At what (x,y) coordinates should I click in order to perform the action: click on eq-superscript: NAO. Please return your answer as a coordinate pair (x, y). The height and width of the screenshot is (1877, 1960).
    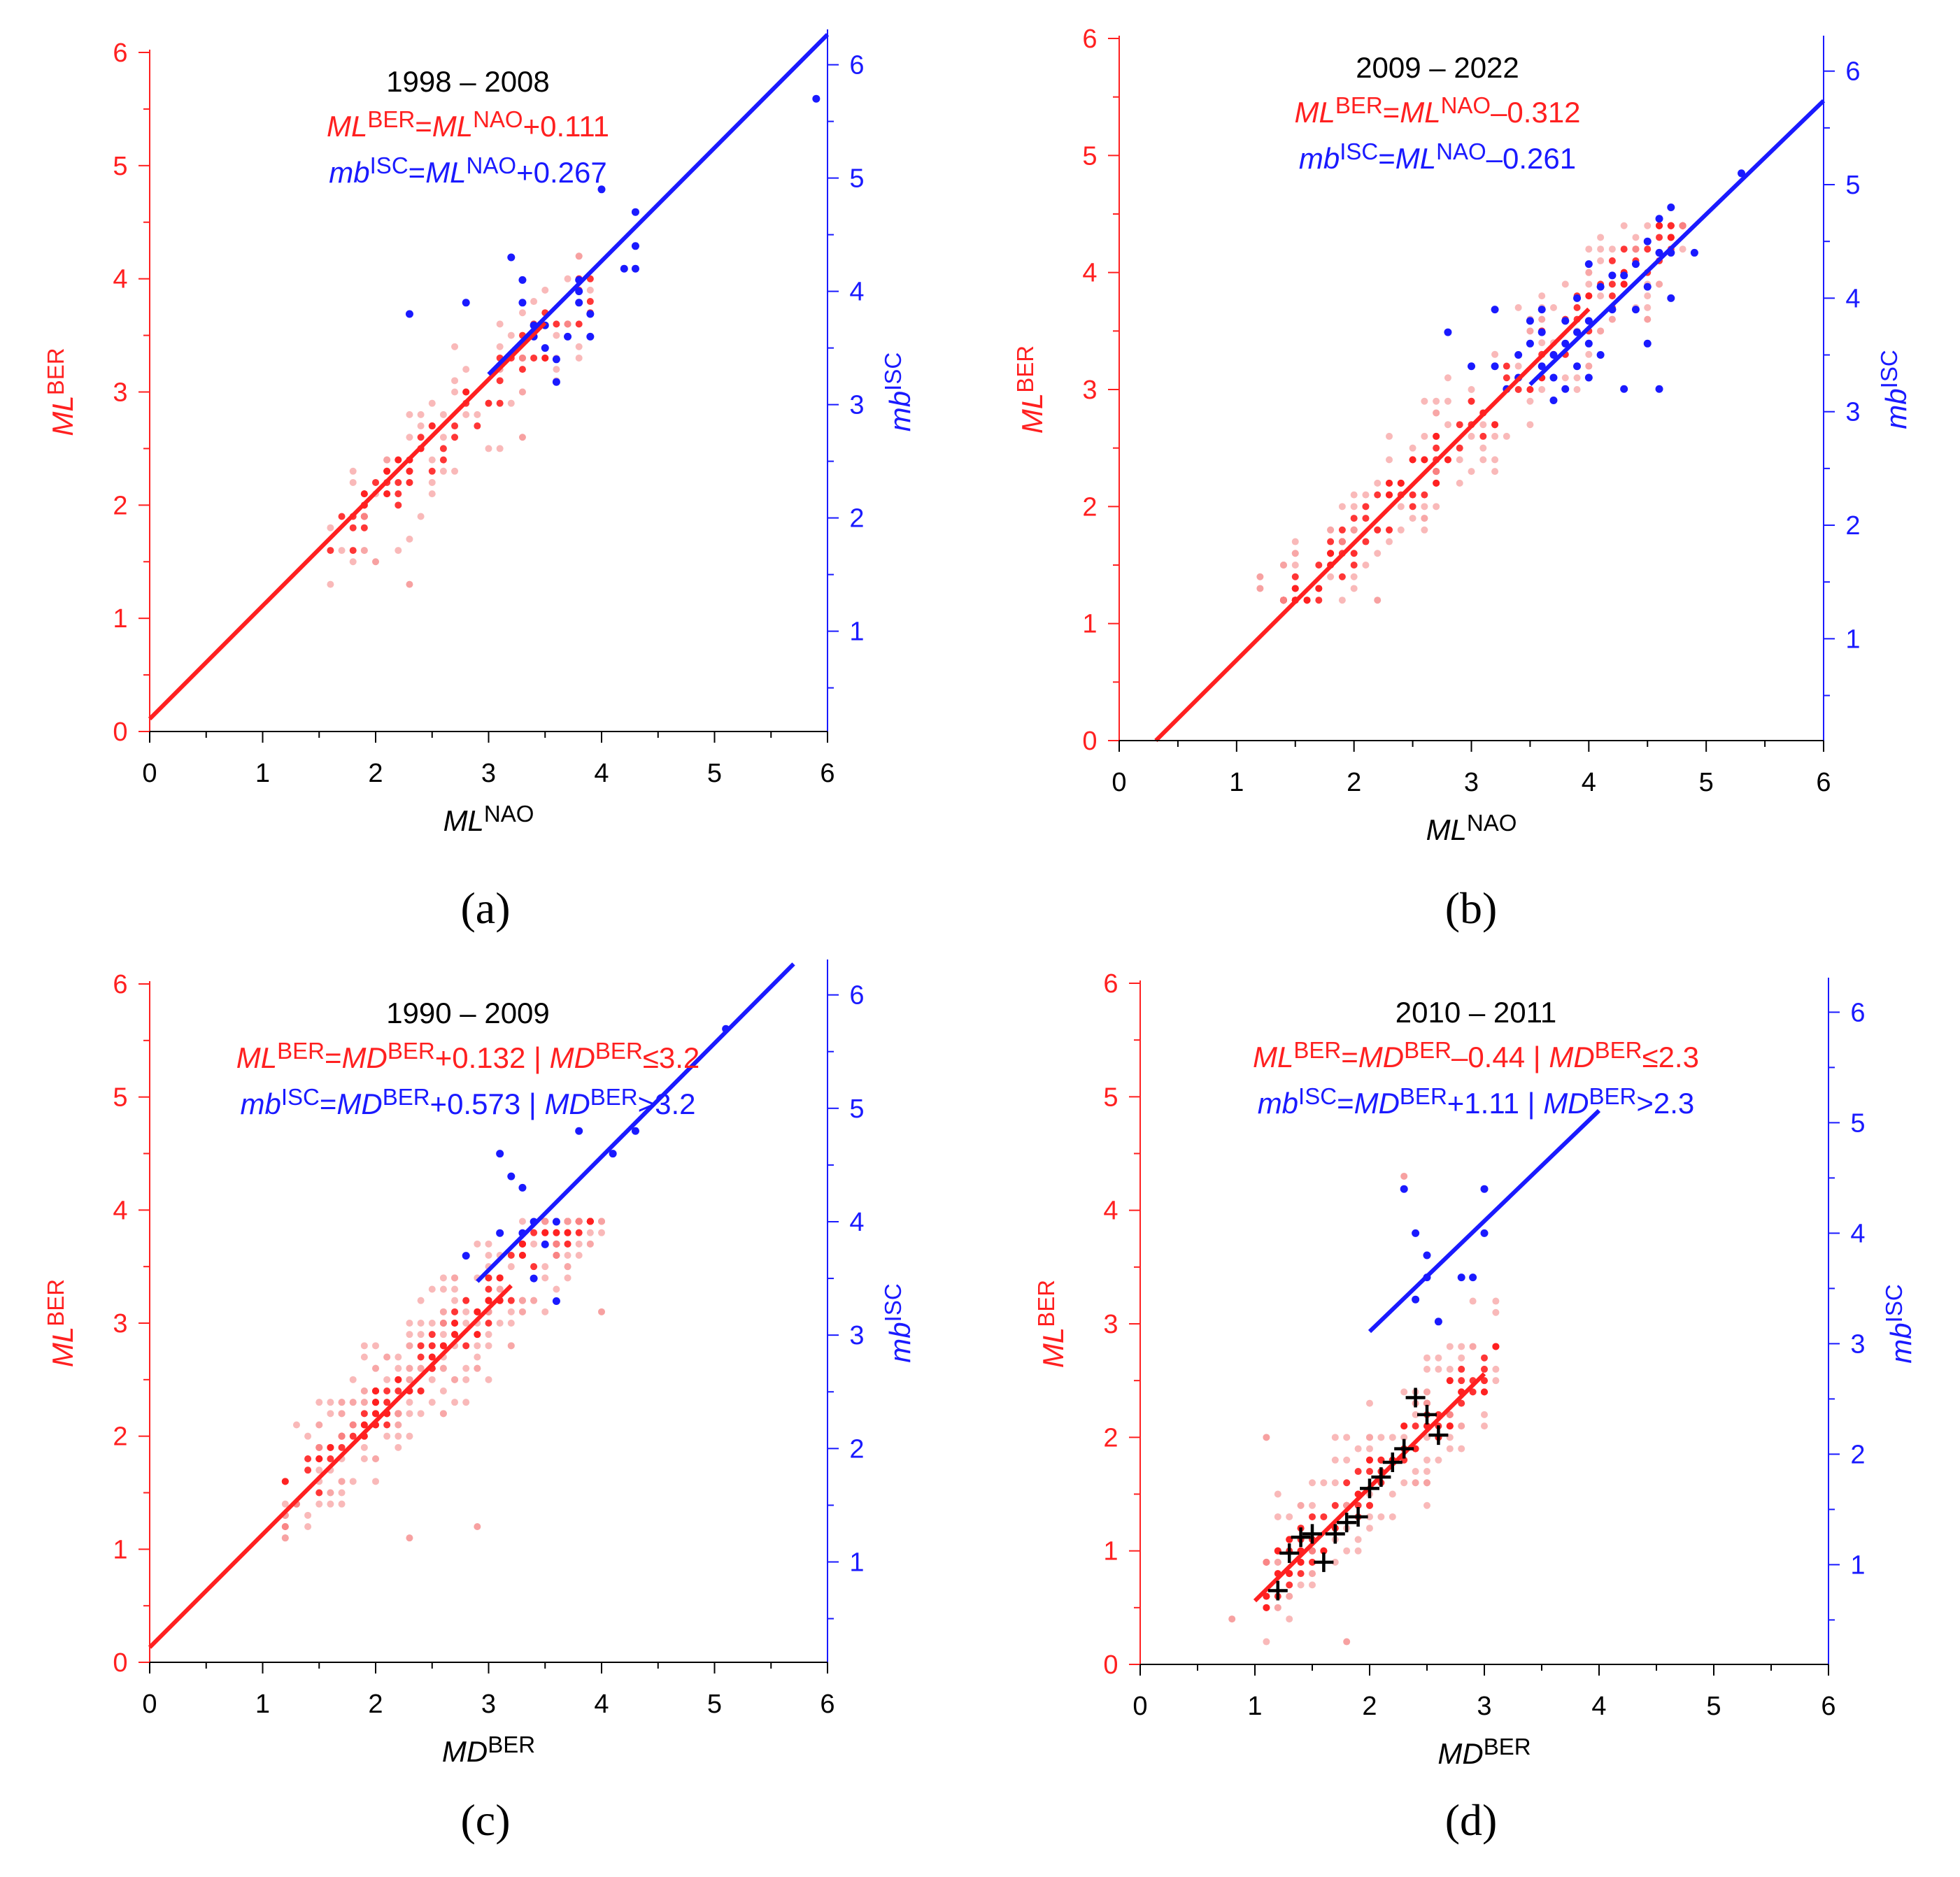
    Looking at the image, I should click on (1466, 105).